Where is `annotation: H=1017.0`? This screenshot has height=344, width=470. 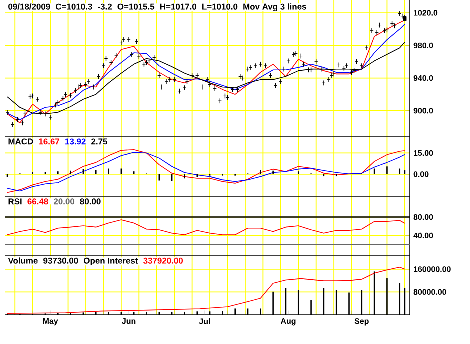 annotation: H=1017.0 is located at coordinates (178, 7).